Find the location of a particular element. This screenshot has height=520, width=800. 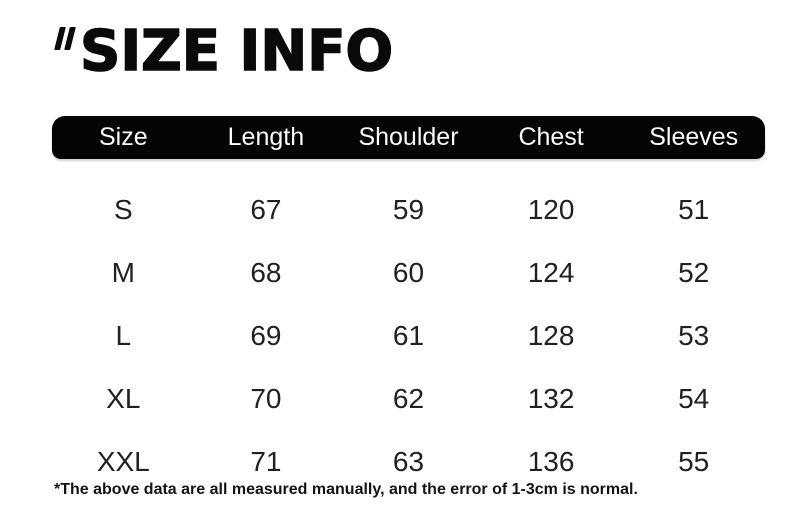

table-header-row: Size Length Shoulder Chest Sleeves is located at coordinates (408, 137).